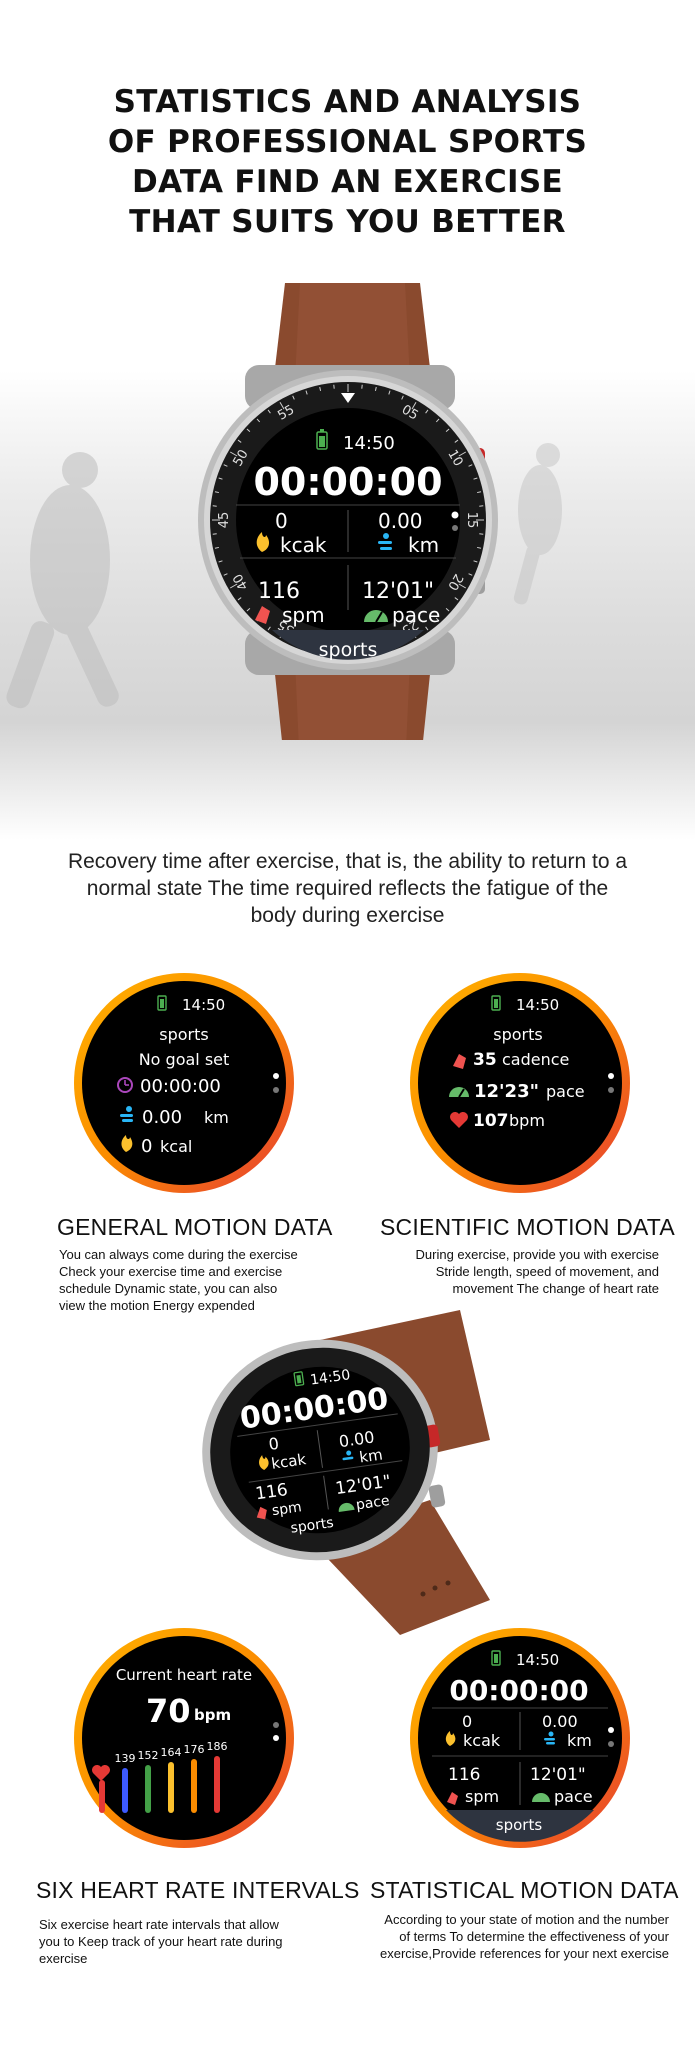 The height and width of the screenshot is (2048, 695). I want to click on bezel-number: 40, so click(240, 582).